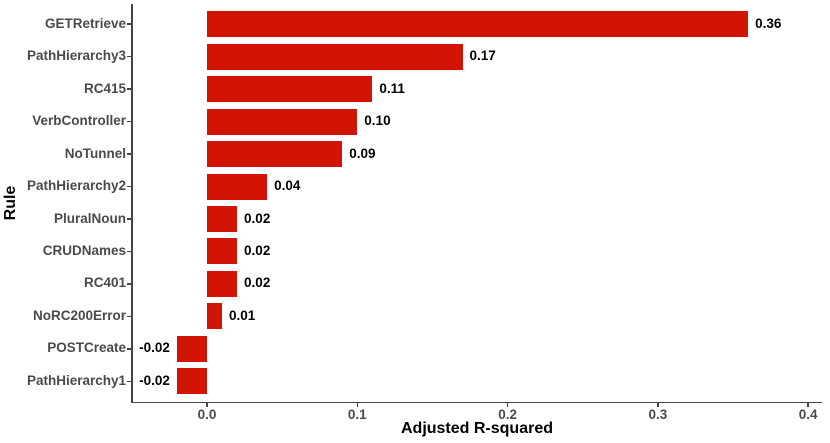  Describe the element at coordinates (476, 402) in the screenshot. I see `x-axis-line` at that location.